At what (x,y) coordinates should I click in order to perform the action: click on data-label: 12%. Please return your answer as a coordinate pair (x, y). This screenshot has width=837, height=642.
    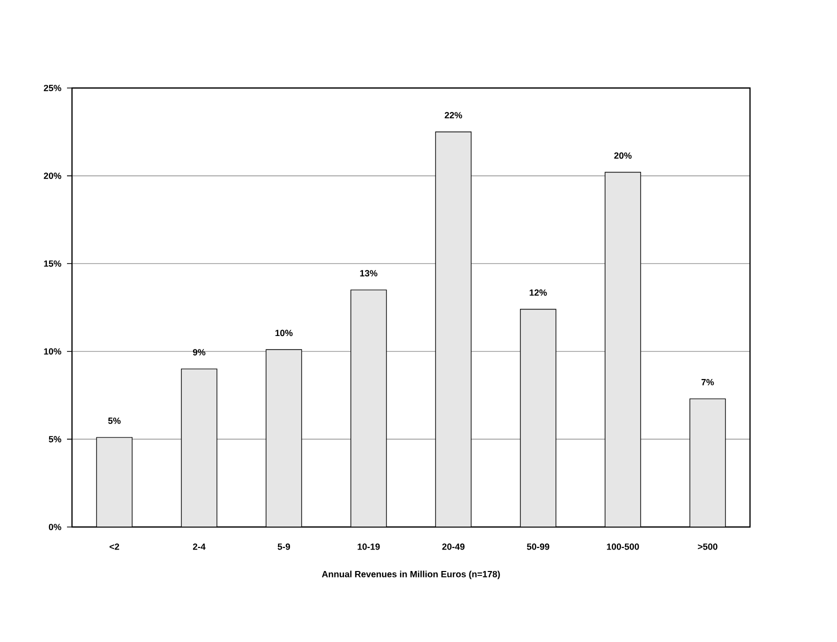
    Looking at the image, I should click on (538, 292).